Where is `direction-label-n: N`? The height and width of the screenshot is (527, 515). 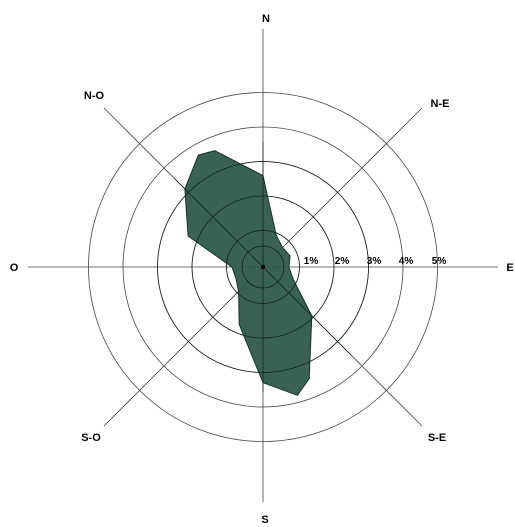
direction-label-n: N is located at coordinates (266, 19).